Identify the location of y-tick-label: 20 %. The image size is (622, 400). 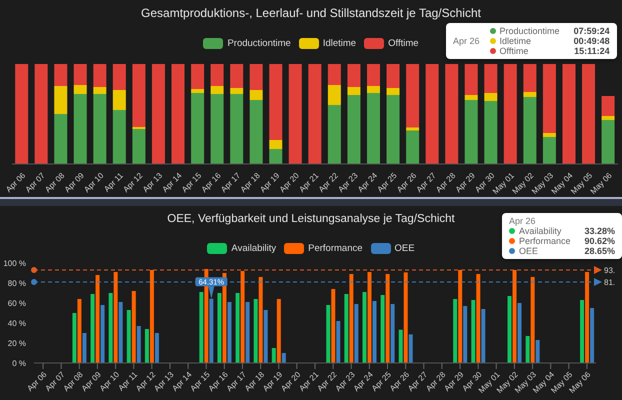
(17, 343).